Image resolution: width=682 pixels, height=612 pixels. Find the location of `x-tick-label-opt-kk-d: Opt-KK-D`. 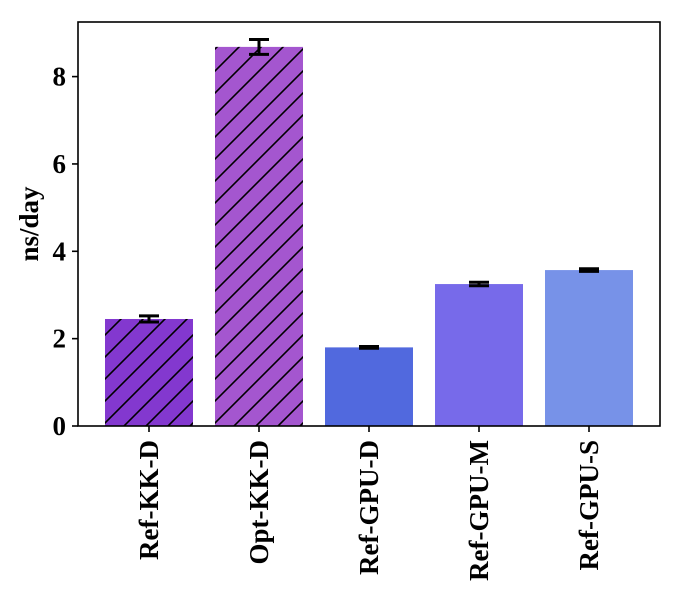

x-tick-label-opt-kk-d: Opt-KK-D is located at coordinates (259, 502).